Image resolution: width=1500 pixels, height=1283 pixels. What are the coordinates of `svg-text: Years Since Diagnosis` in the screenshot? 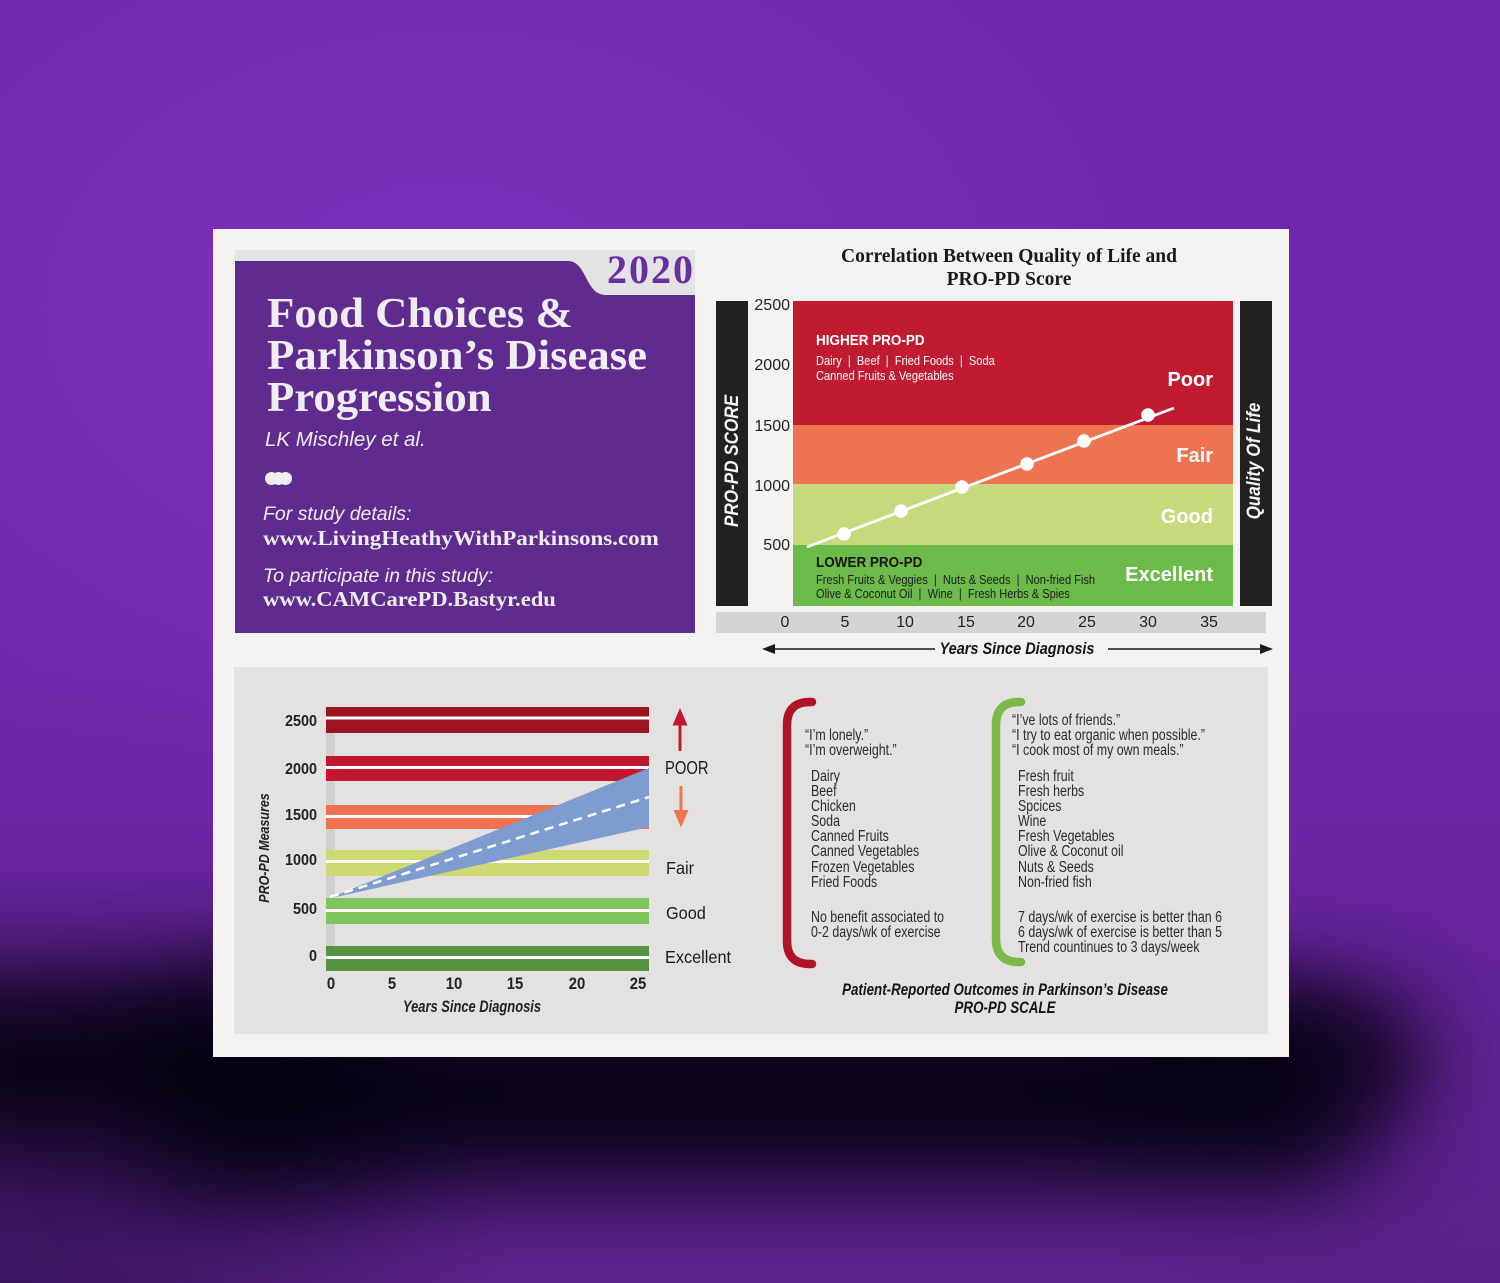 It's located at (1017, 649).